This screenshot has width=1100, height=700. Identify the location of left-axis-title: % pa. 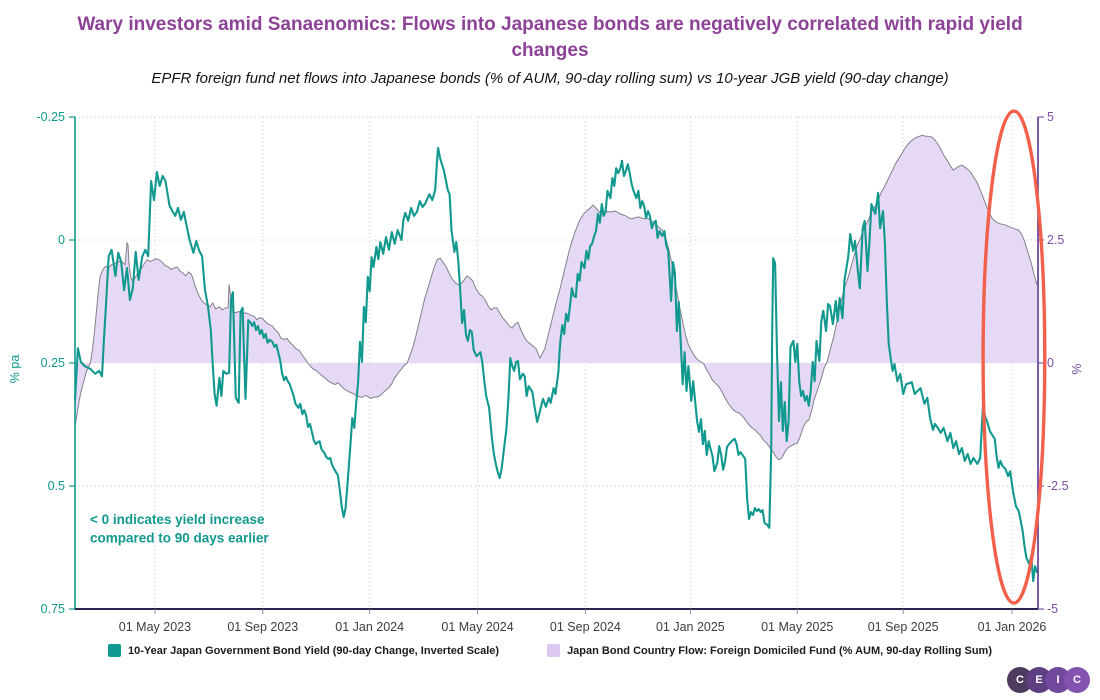
(15, 369).